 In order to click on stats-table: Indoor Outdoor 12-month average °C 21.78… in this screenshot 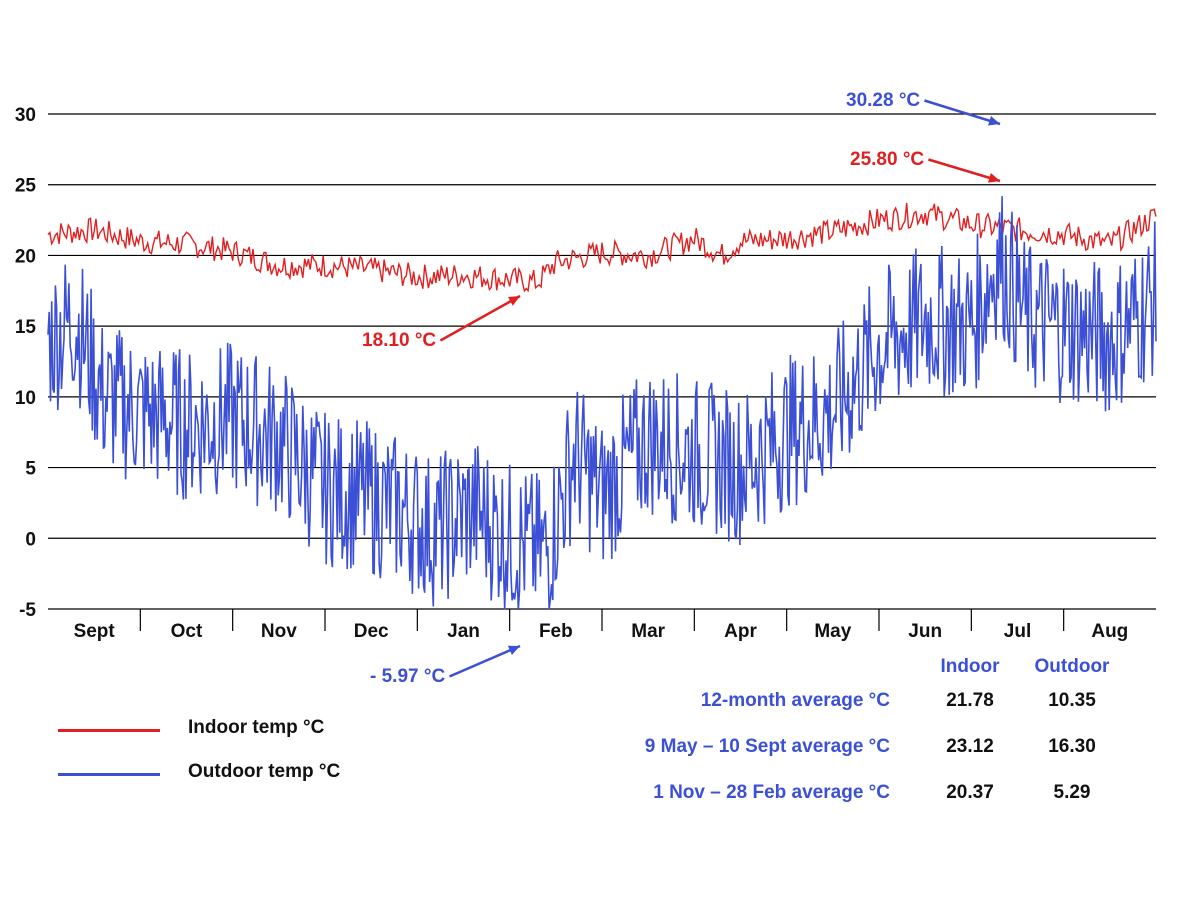, I will do `click(870, 742)`.